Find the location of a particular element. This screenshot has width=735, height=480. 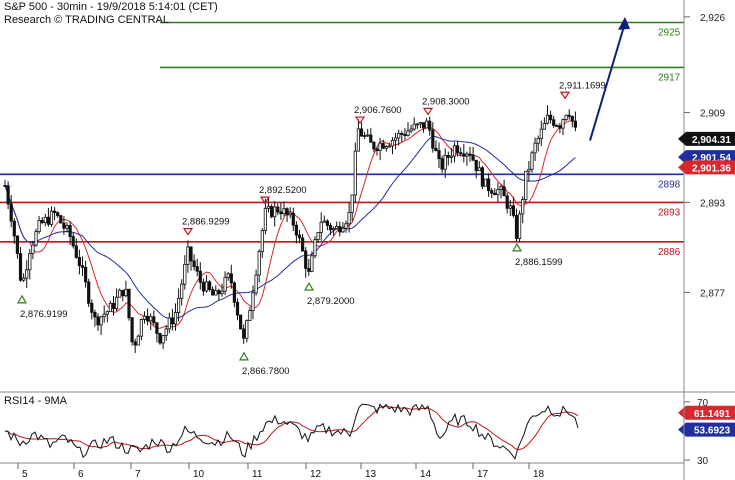

rsi-line is located at coordinates (291, 431).